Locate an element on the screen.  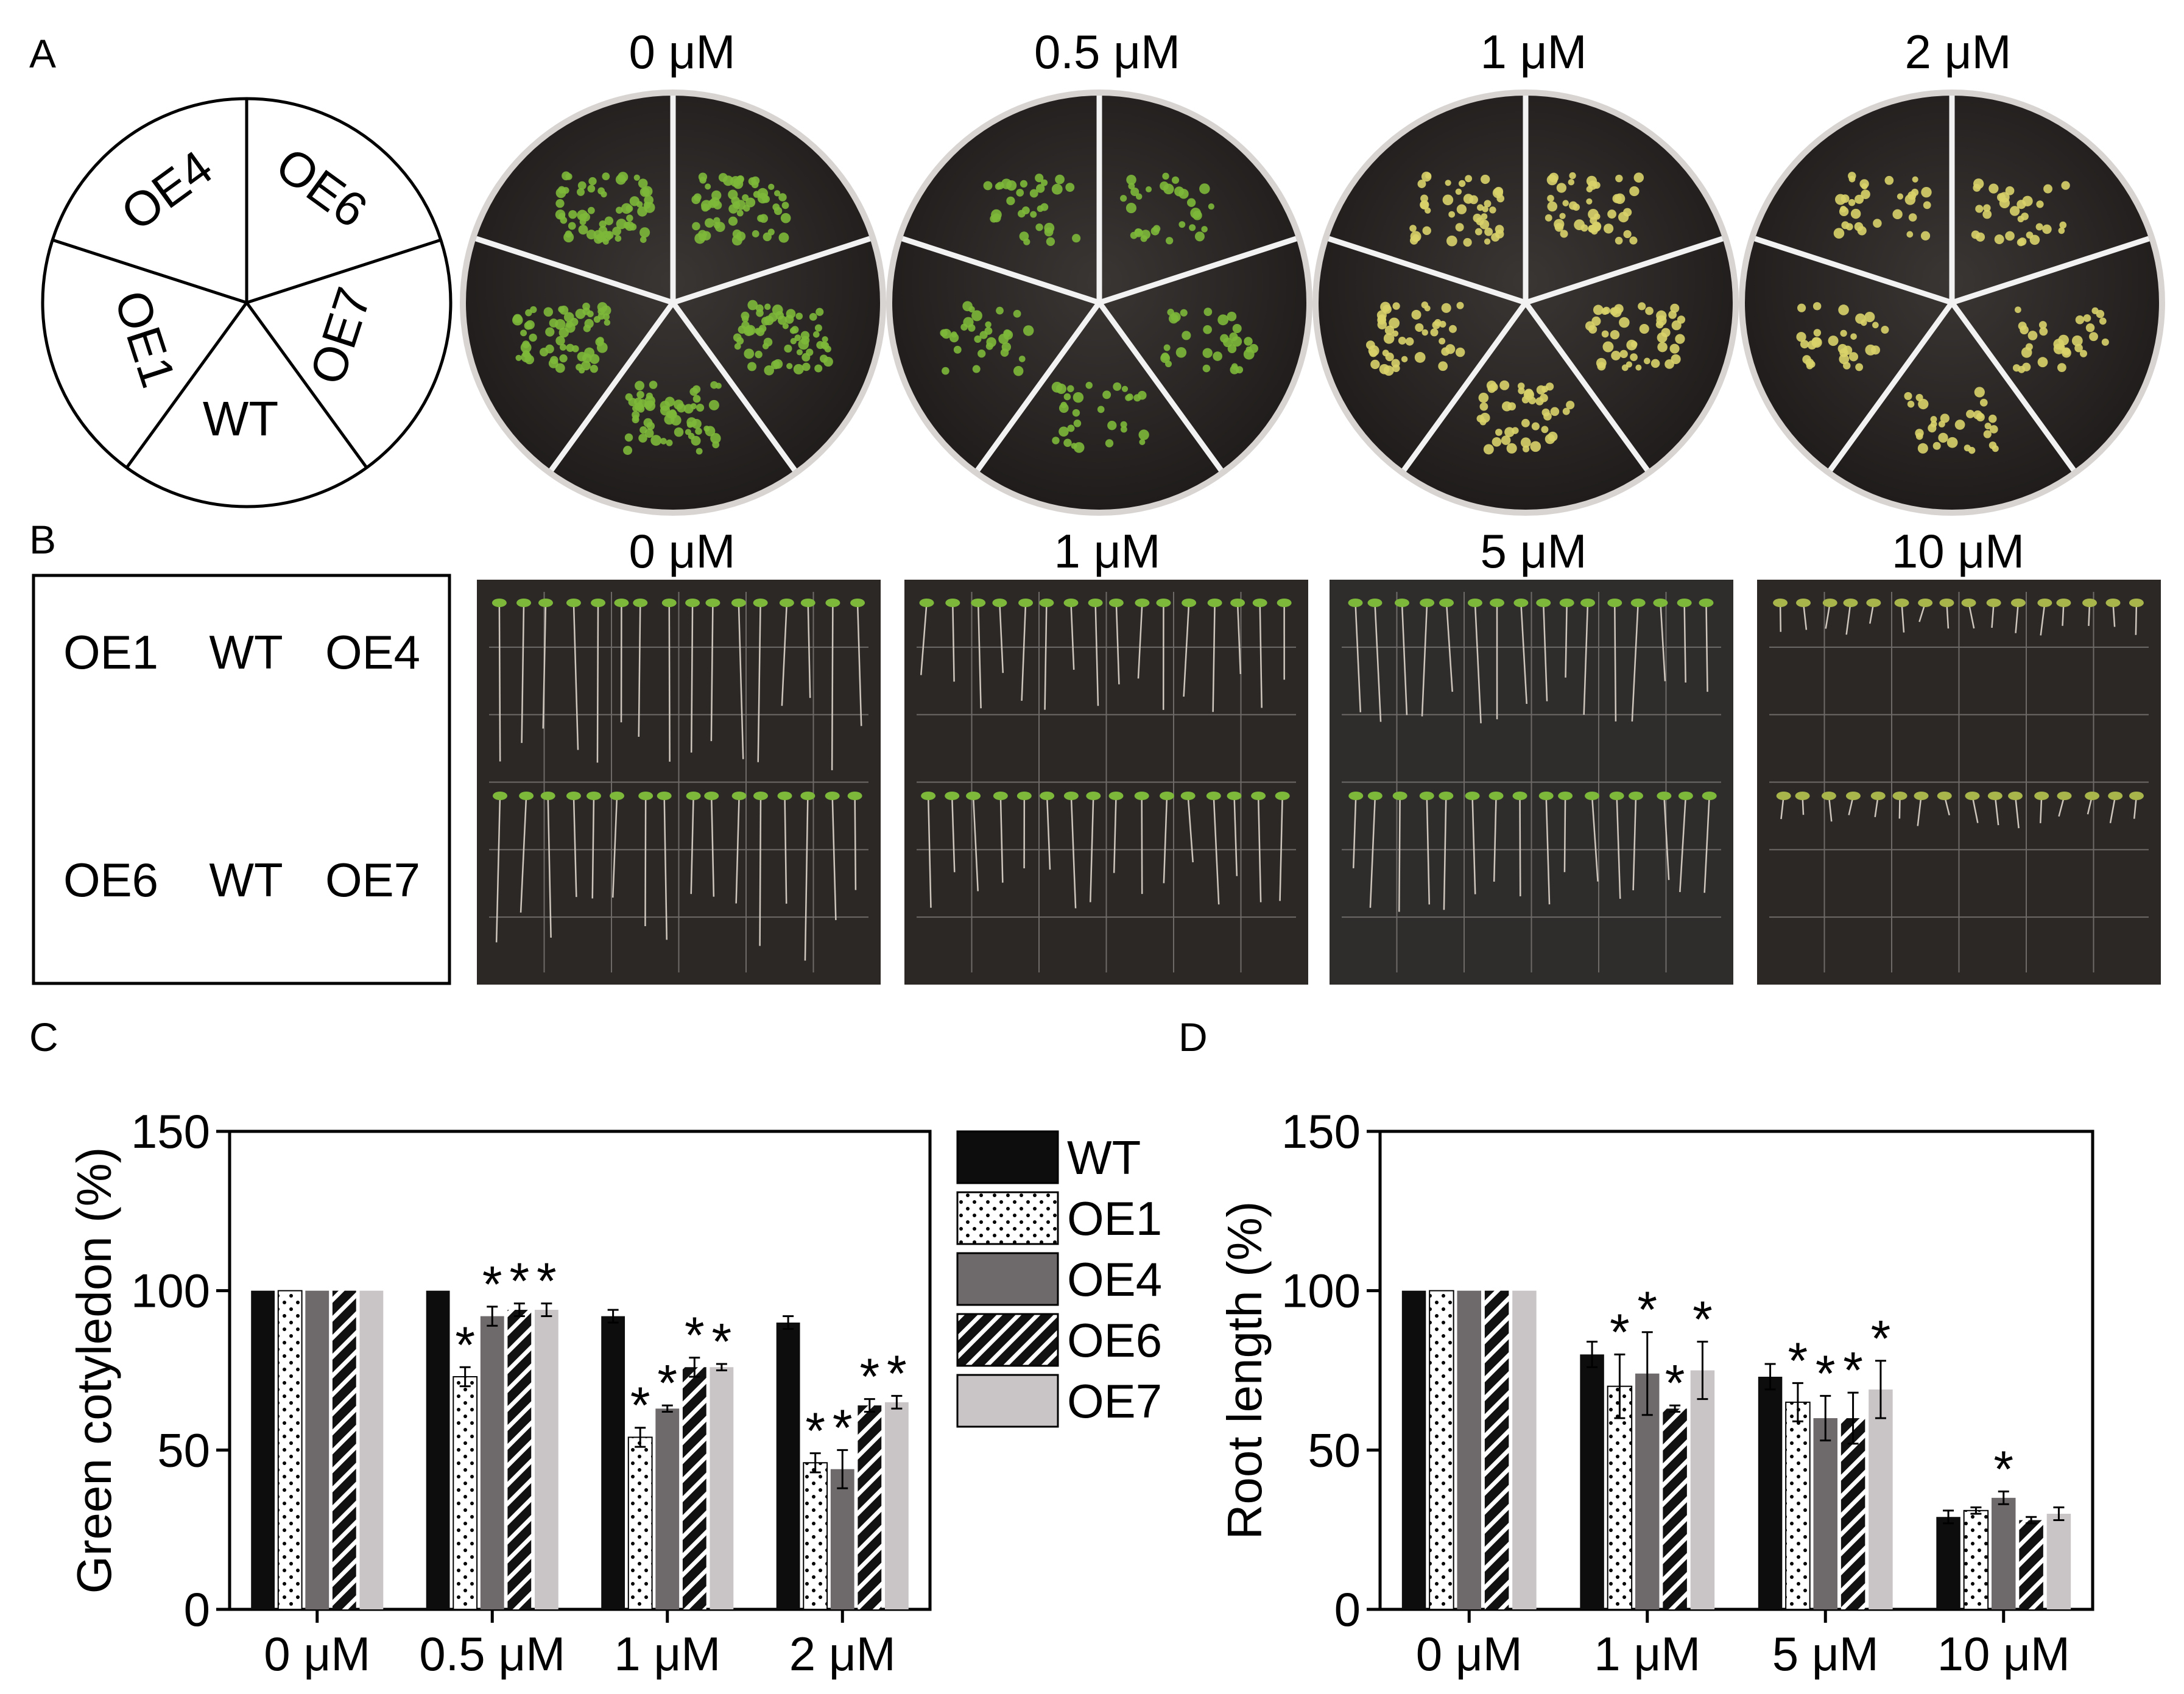
conc-label-a-3: 2 μM is located at coordinates (1958, 52).